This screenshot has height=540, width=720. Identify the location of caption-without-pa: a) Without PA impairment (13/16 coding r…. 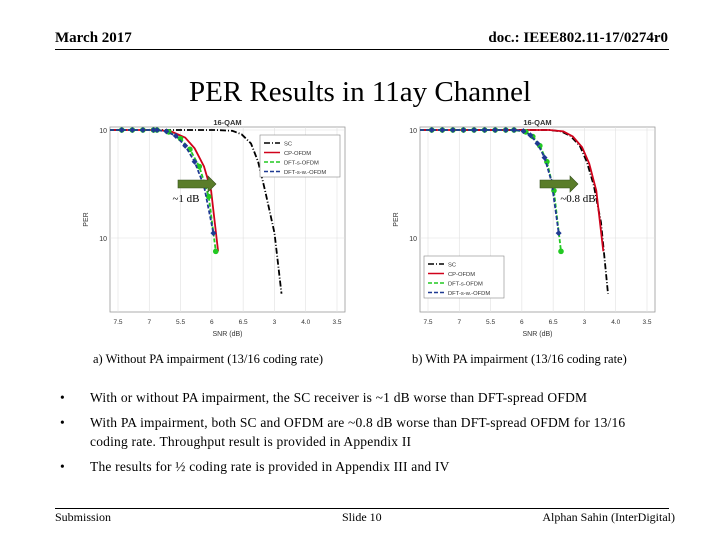
(208, 359).